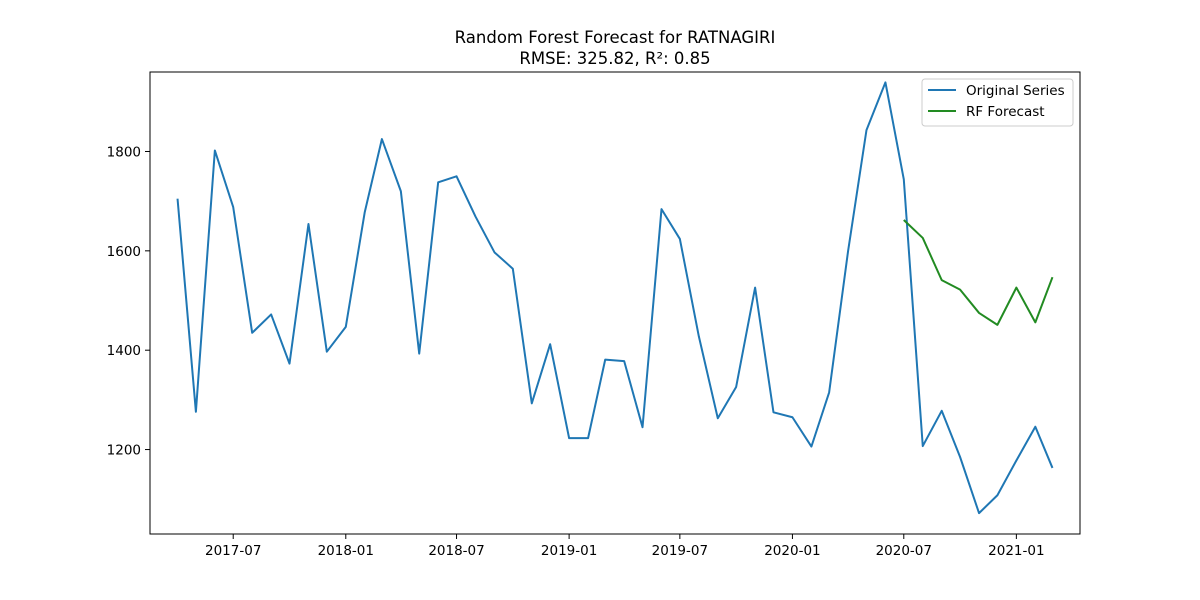 The height and width of the screenshot is (600, 1200). I want to click on legend-box, so click(997, 102).